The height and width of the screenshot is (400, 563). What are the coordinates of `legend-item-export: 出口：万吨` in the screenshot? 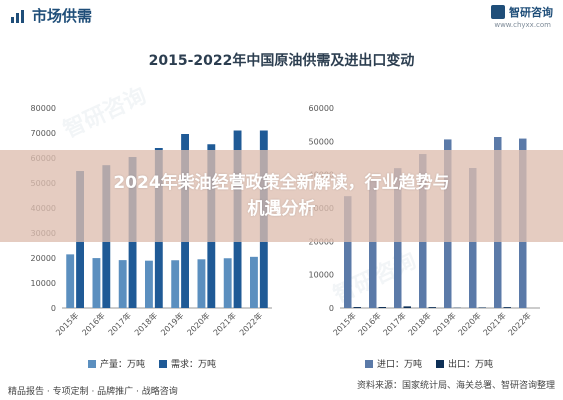 It's located at (464, 363).